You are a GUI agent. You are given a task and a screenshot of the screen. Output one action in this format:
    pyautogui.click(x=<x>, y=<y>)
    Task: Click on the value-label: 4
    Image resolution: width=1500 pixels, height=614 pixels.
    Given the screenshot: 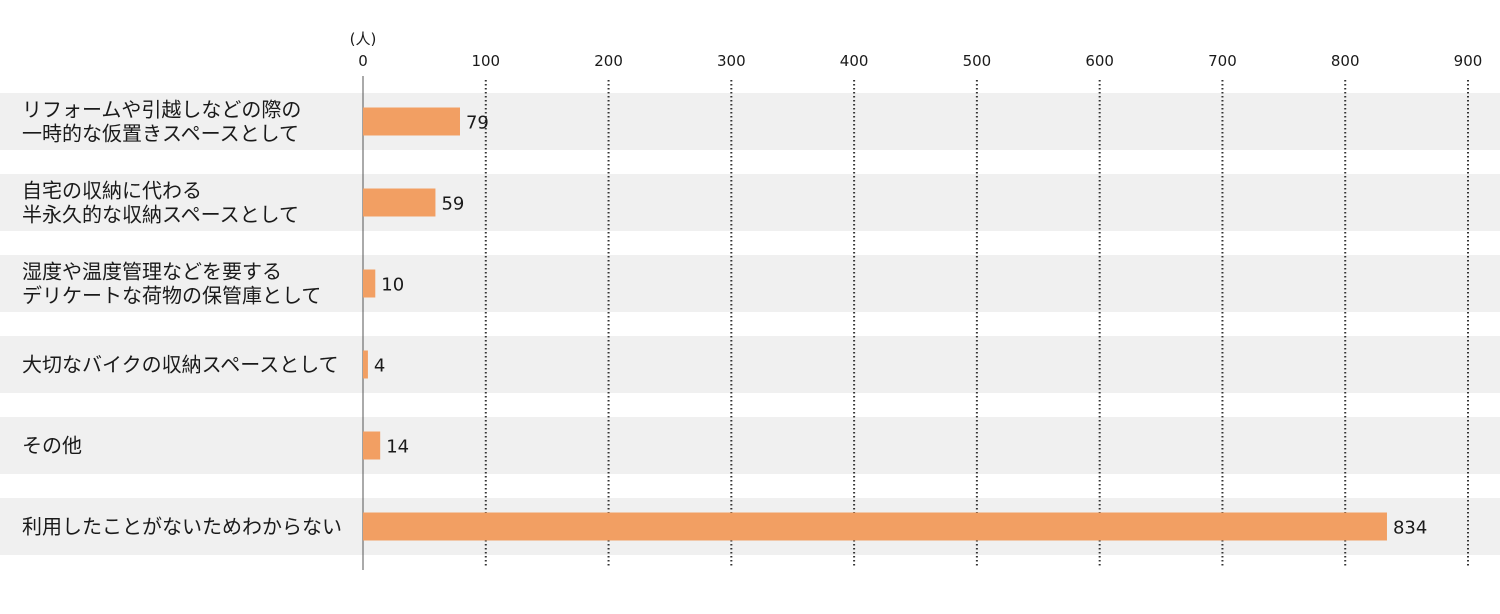 What is the action you would take?
    pyautogui.click(x=379, y=366)
    